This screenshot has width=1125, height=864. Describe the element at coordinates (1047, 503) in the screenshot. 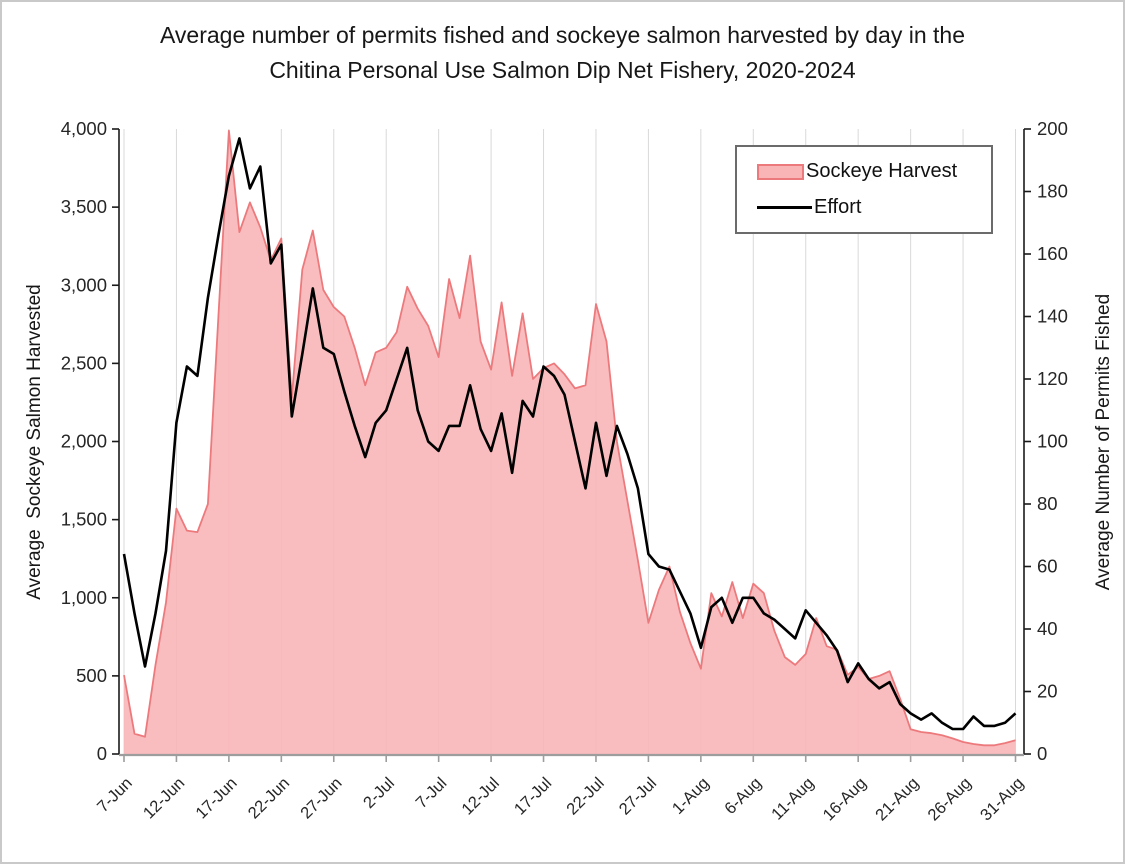

I see `svg-text: 80` at that location.